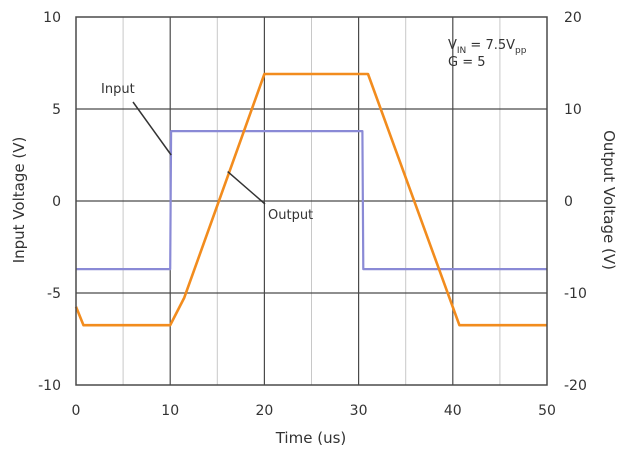 The width and height of the screenshot is (624, 451). Describe the element at coordinates (575, 386) in the screenshot. I see `y-right-tick-label: -20` at that location.